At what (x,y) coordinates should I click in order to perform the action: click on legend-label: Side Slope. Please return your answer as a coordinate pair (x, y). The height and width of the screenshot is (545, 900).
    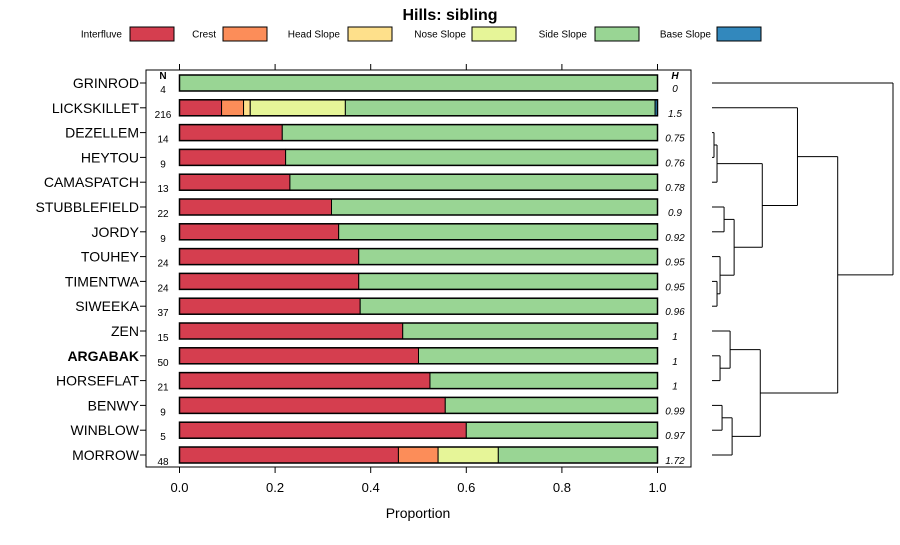
    Looking at the image, I should click on (563, 35).